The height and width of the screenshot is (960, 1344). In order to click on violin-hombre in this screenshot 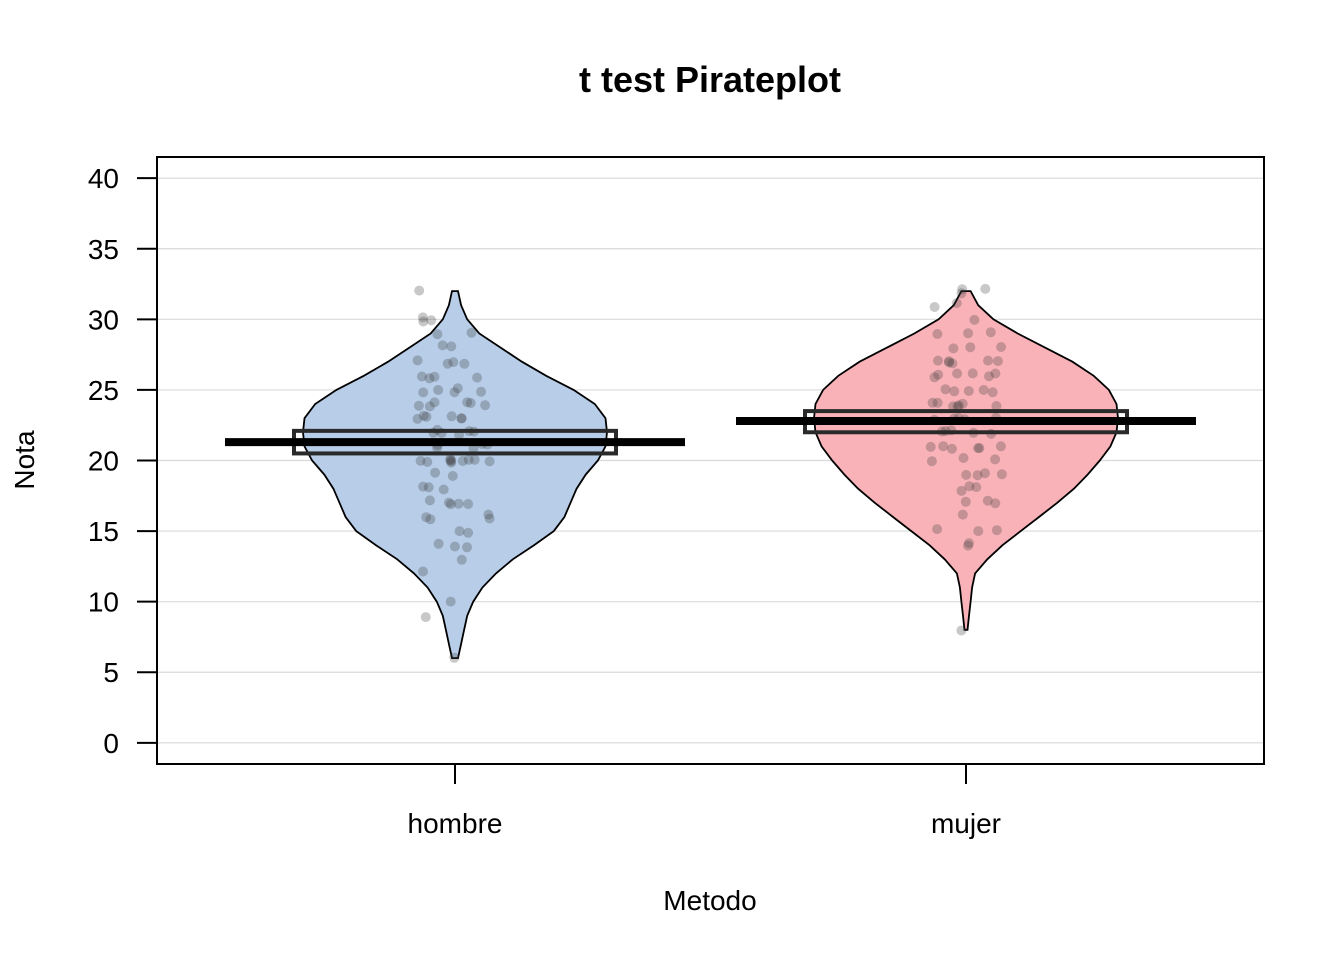, I will do `click(455, 474)`.